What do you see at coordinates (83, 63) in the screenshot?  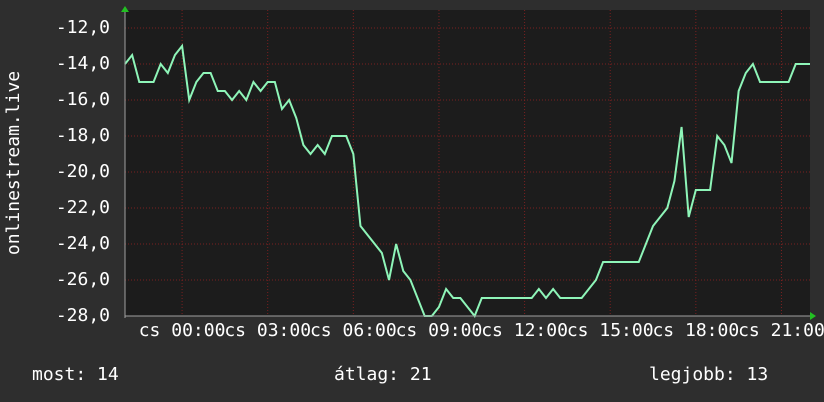 I see `y-tick-label: -14,0` at bounding box center [83, 63].